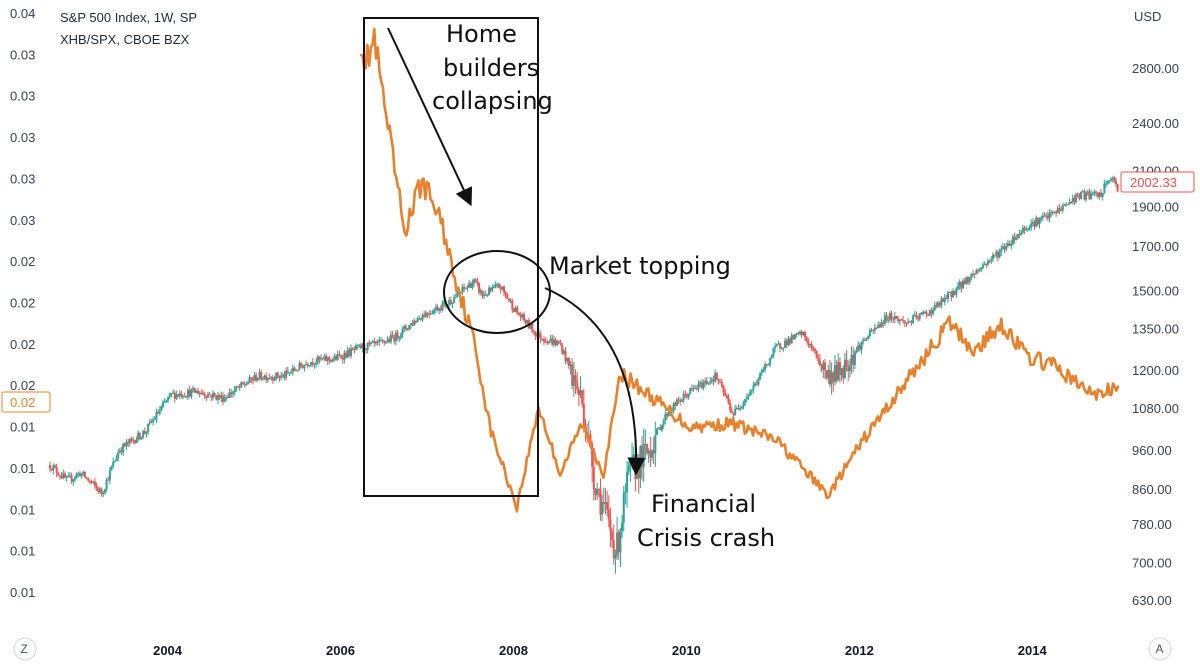 This screenshot has height=669, width=1200. What do you see at coordinates (1155, 68) in the screenshot?
I see `right-axis-tick: 2800.00` at bounding box center [1155, 68].